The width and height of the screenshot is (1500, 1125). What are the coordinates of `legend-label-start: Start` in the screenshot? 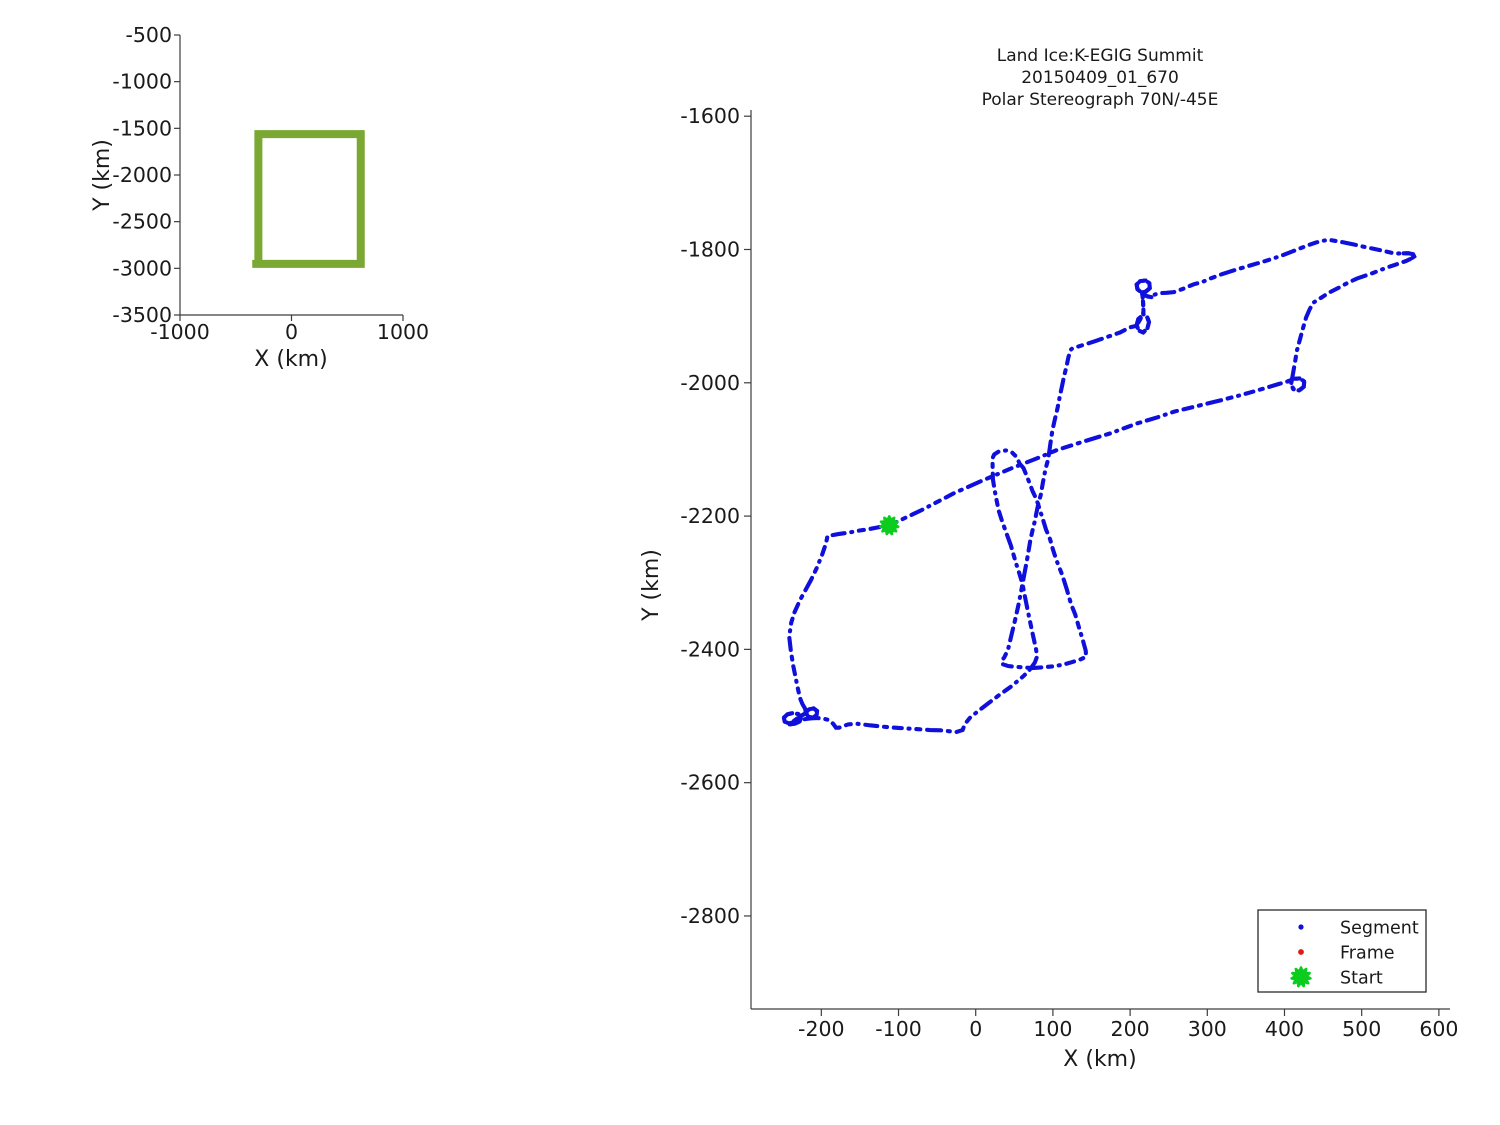 It's located at (1361, 979).